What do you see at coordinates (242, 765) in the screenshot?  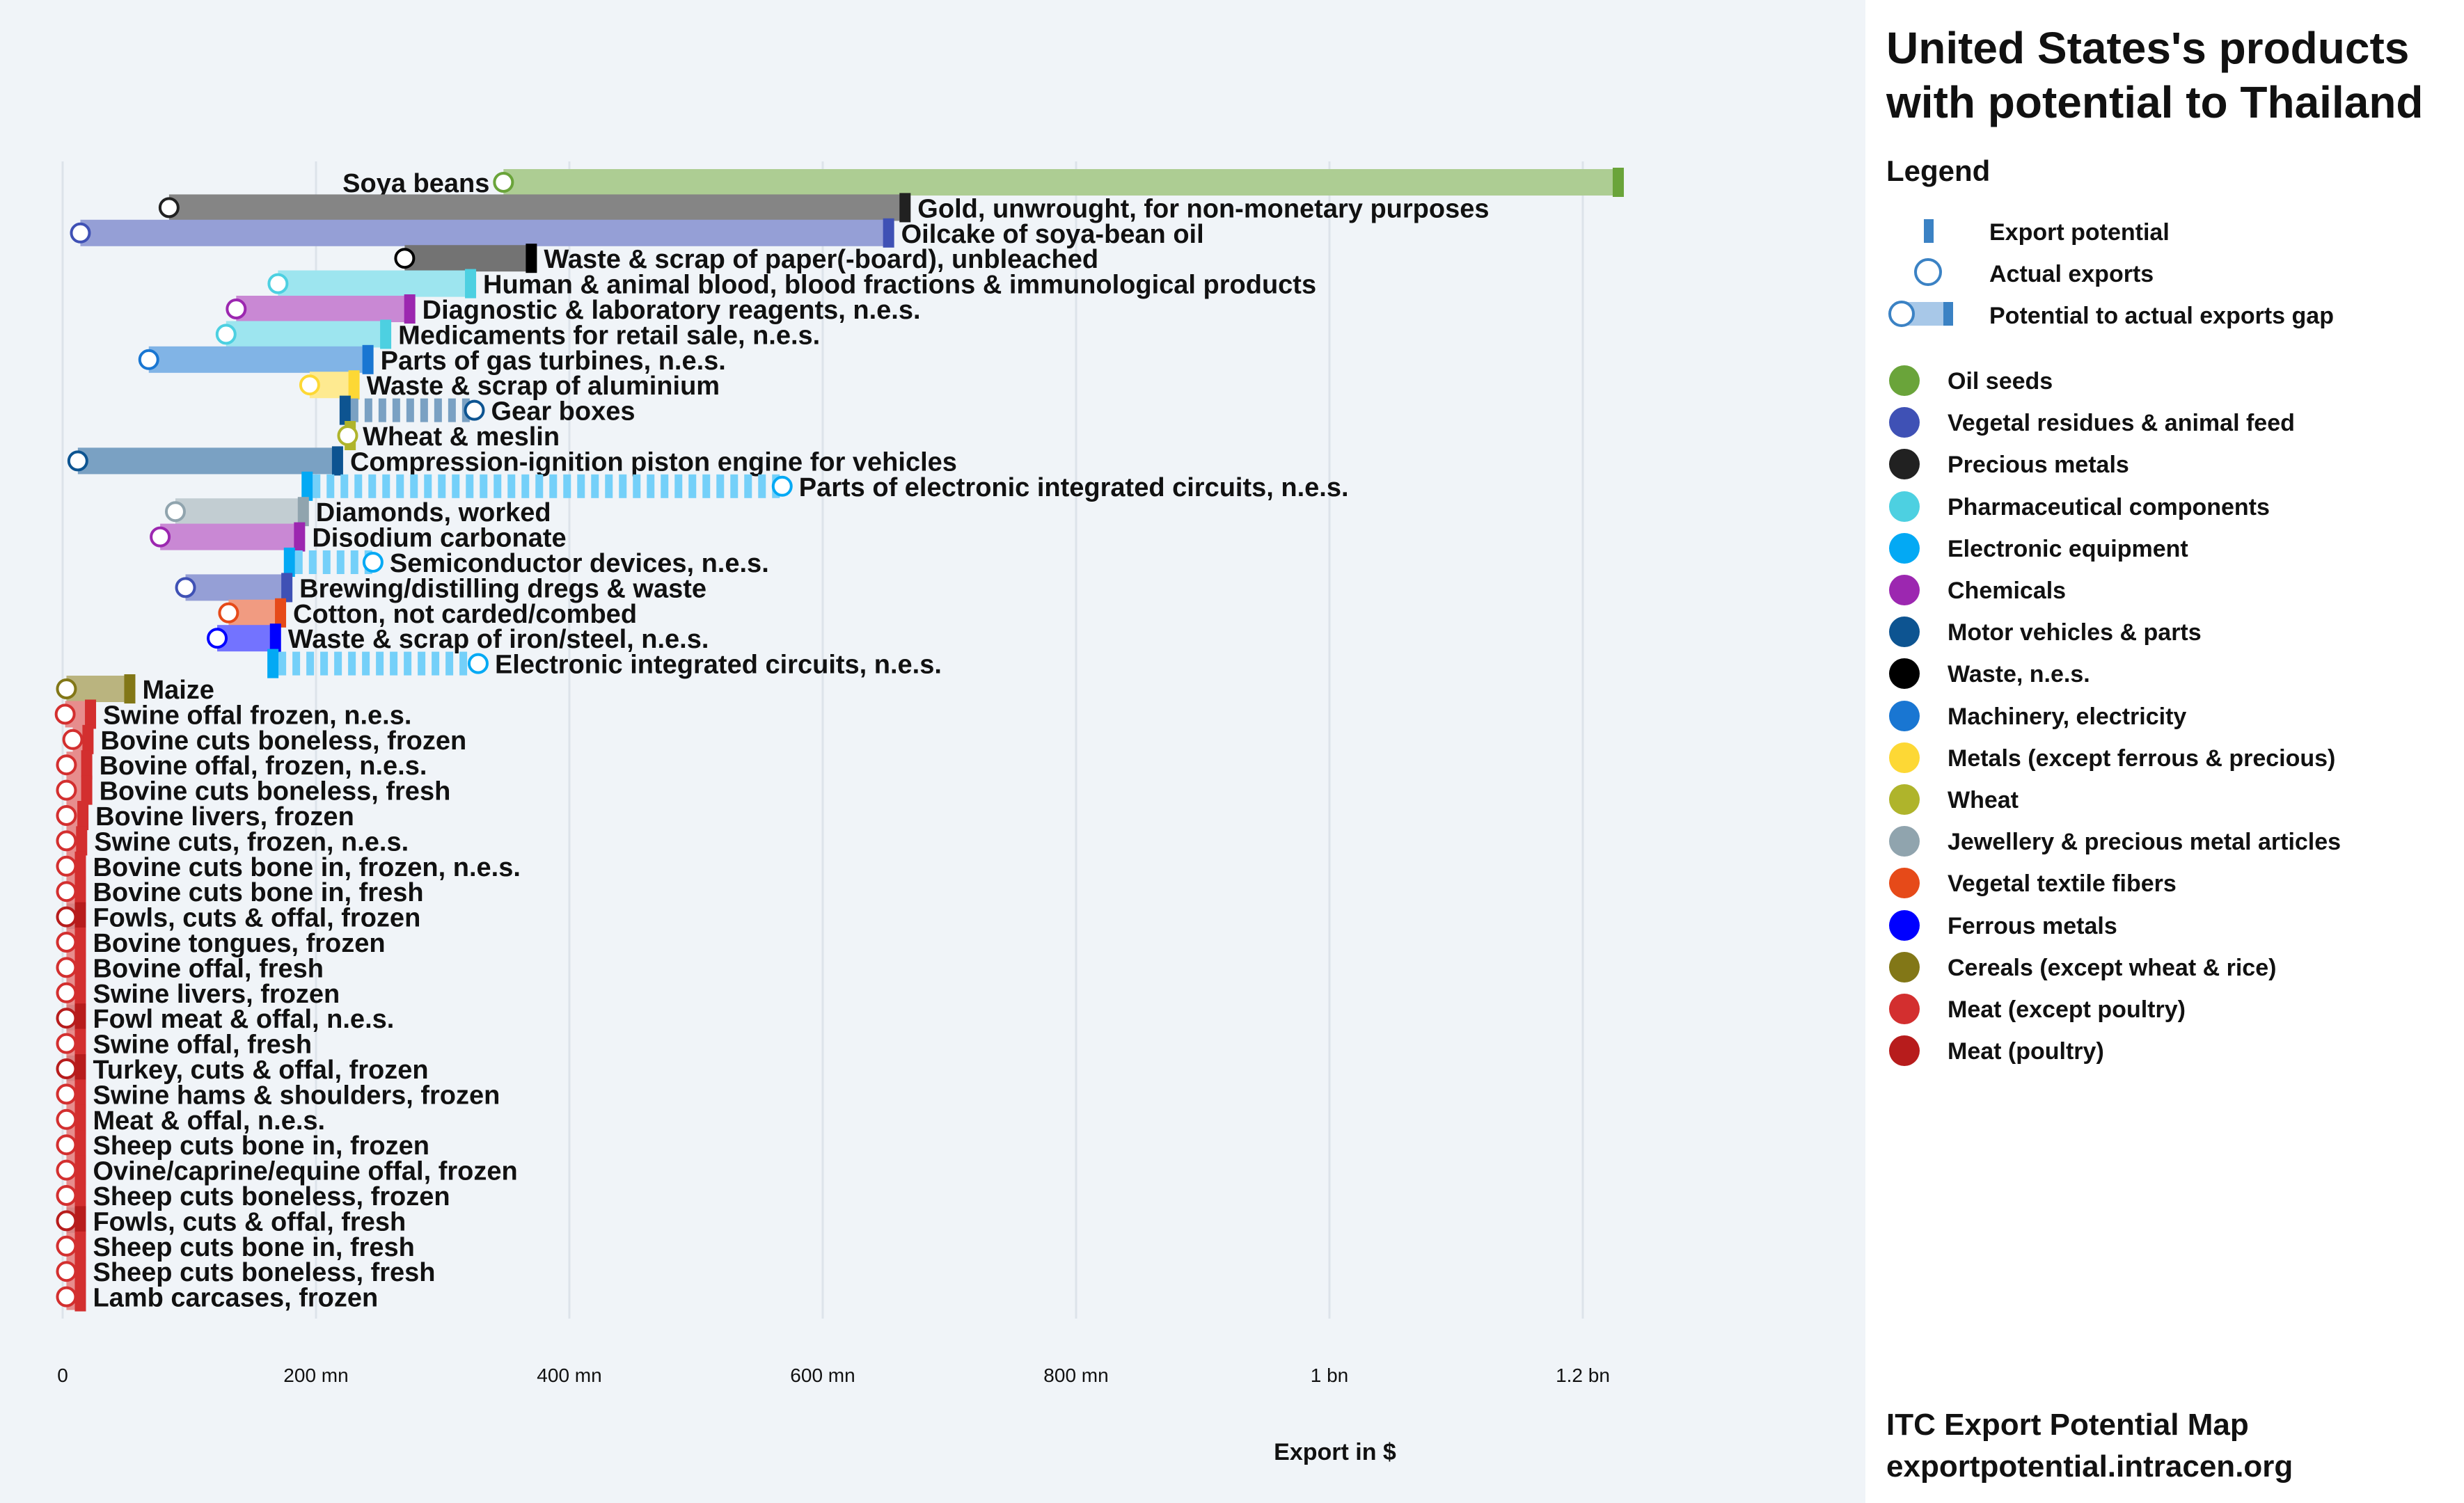 I see `product-row: Bovine offal, frozen, n.e.s.` at bounding box center [242, 765].